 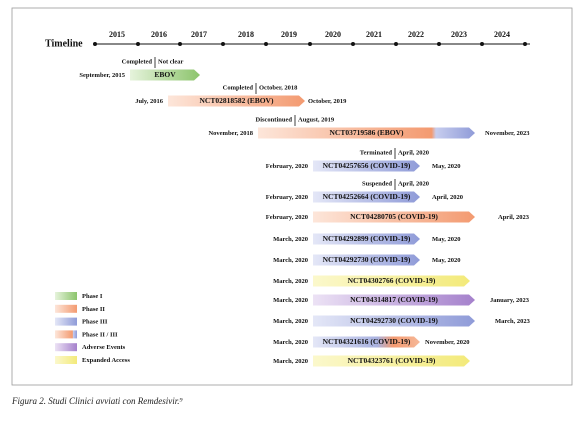 What do you see at coordinates (510, 300) in the screenshot?
I see `end-date: January, 2023` at bounding box center [510, 300].